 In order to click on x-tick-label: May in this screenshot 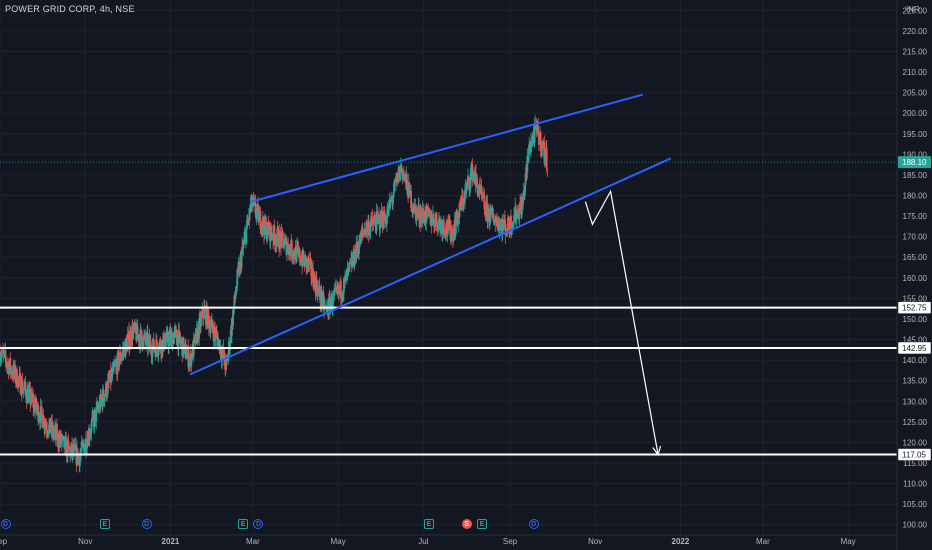, I will do `click(848, 541)`.